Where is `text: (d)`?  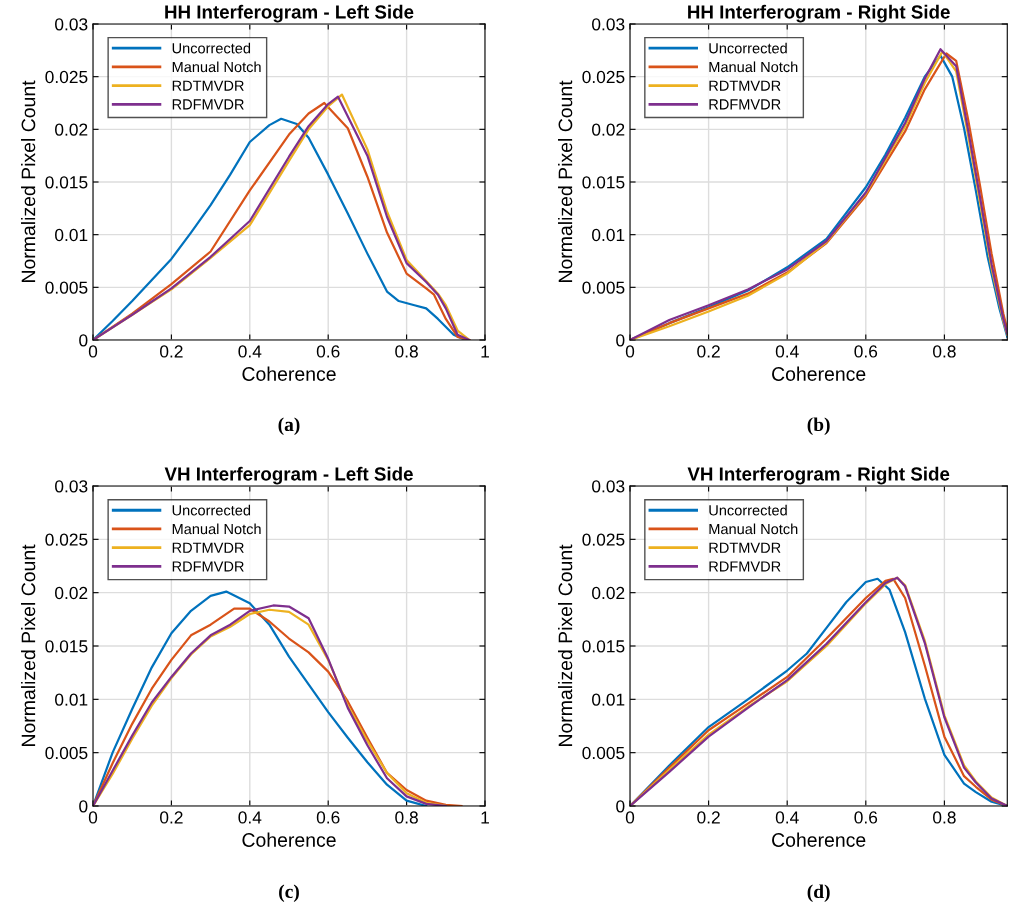
text: (d) is located at coordinates (818, 893).